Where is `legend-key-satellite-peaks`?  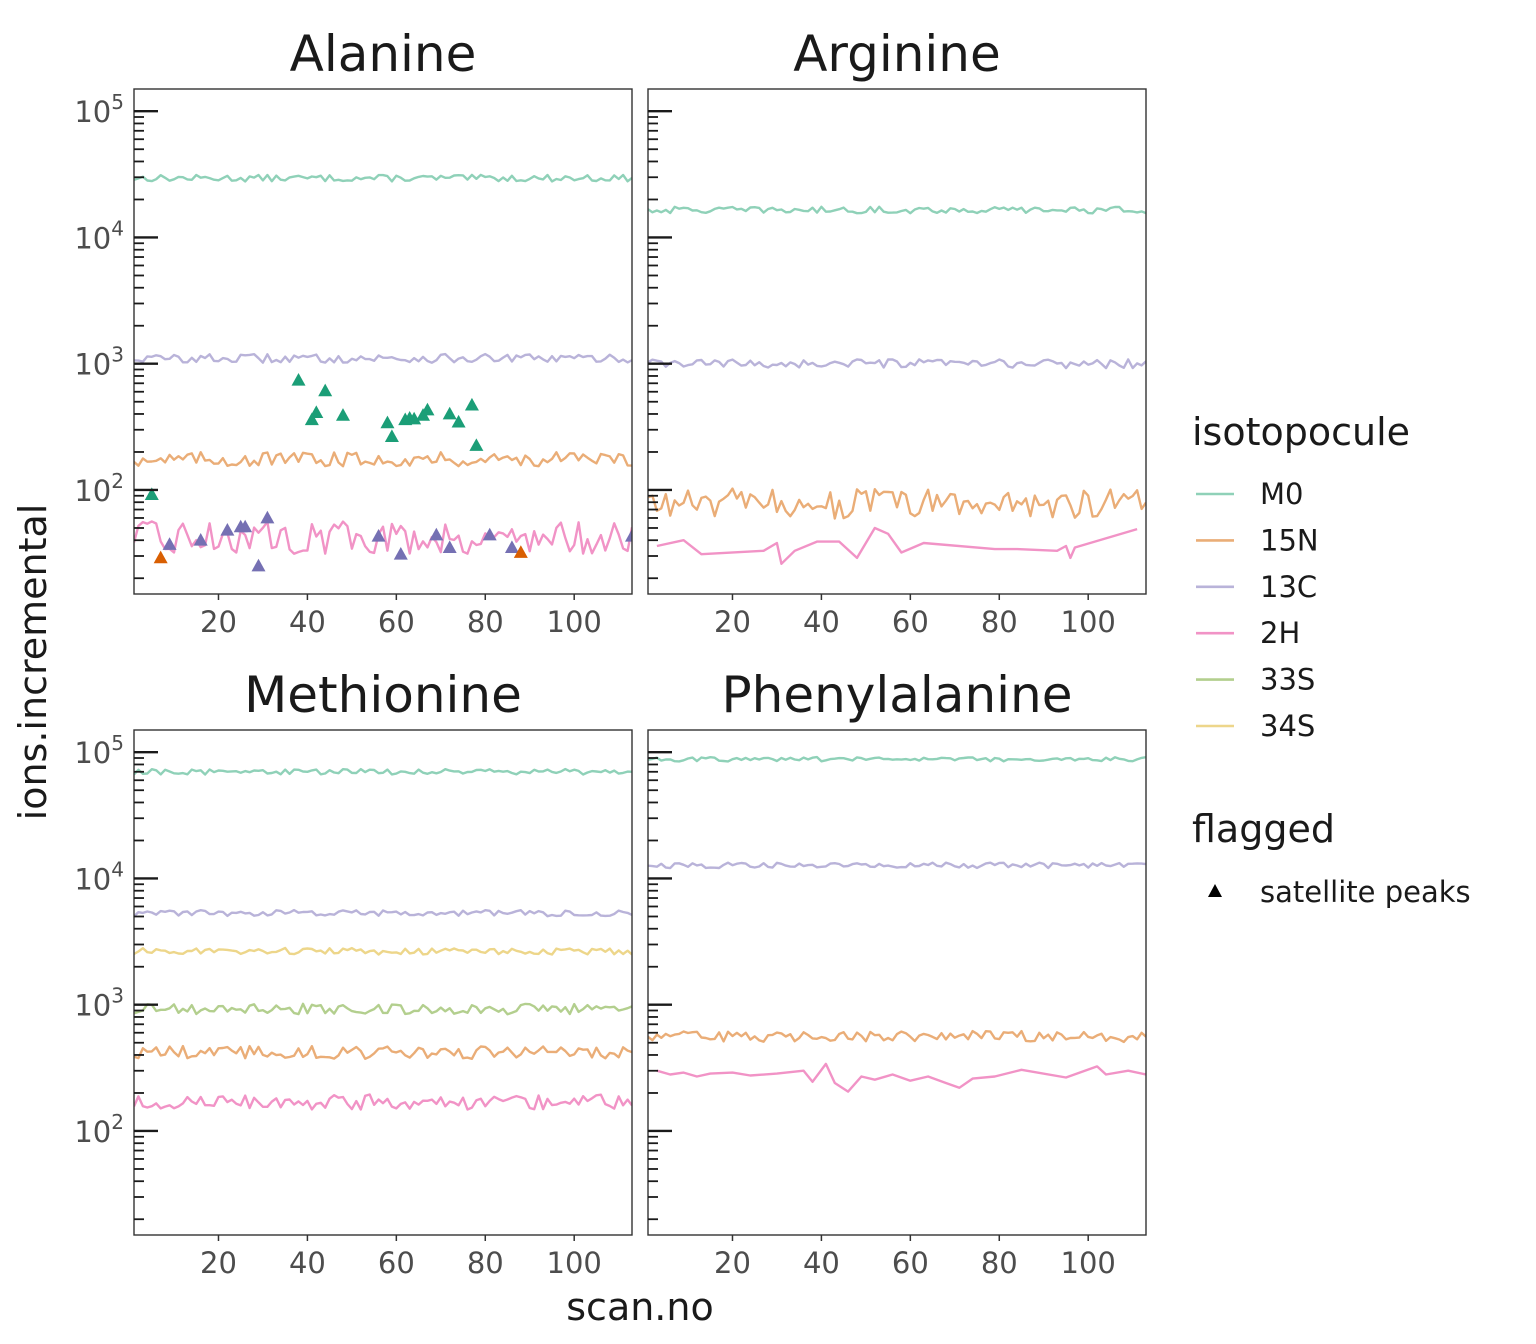
legend-key-satellite-peaks is located at coordinates (1215, 890).